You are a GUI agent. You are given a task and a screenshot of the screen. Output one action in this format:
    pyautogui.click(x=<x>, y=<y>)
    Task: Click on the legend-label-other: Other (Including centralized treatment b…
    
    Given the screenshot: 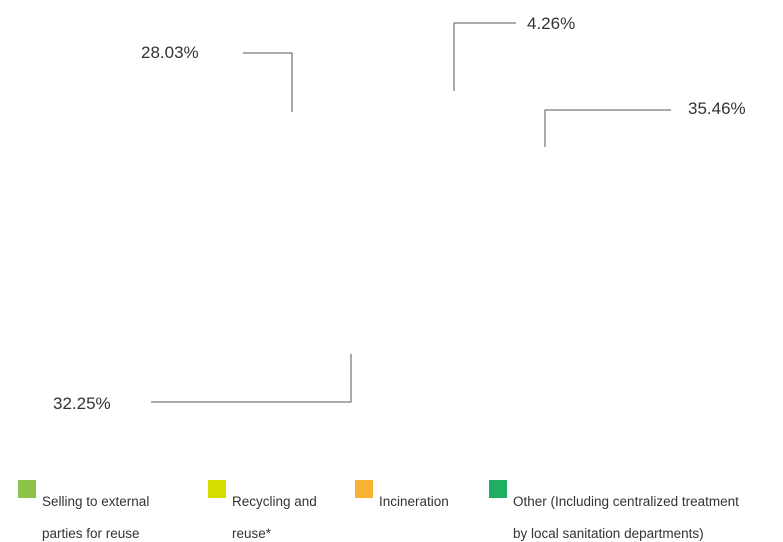 What is the action you would take?
    pyautogui.click(x=626, y=510)
    